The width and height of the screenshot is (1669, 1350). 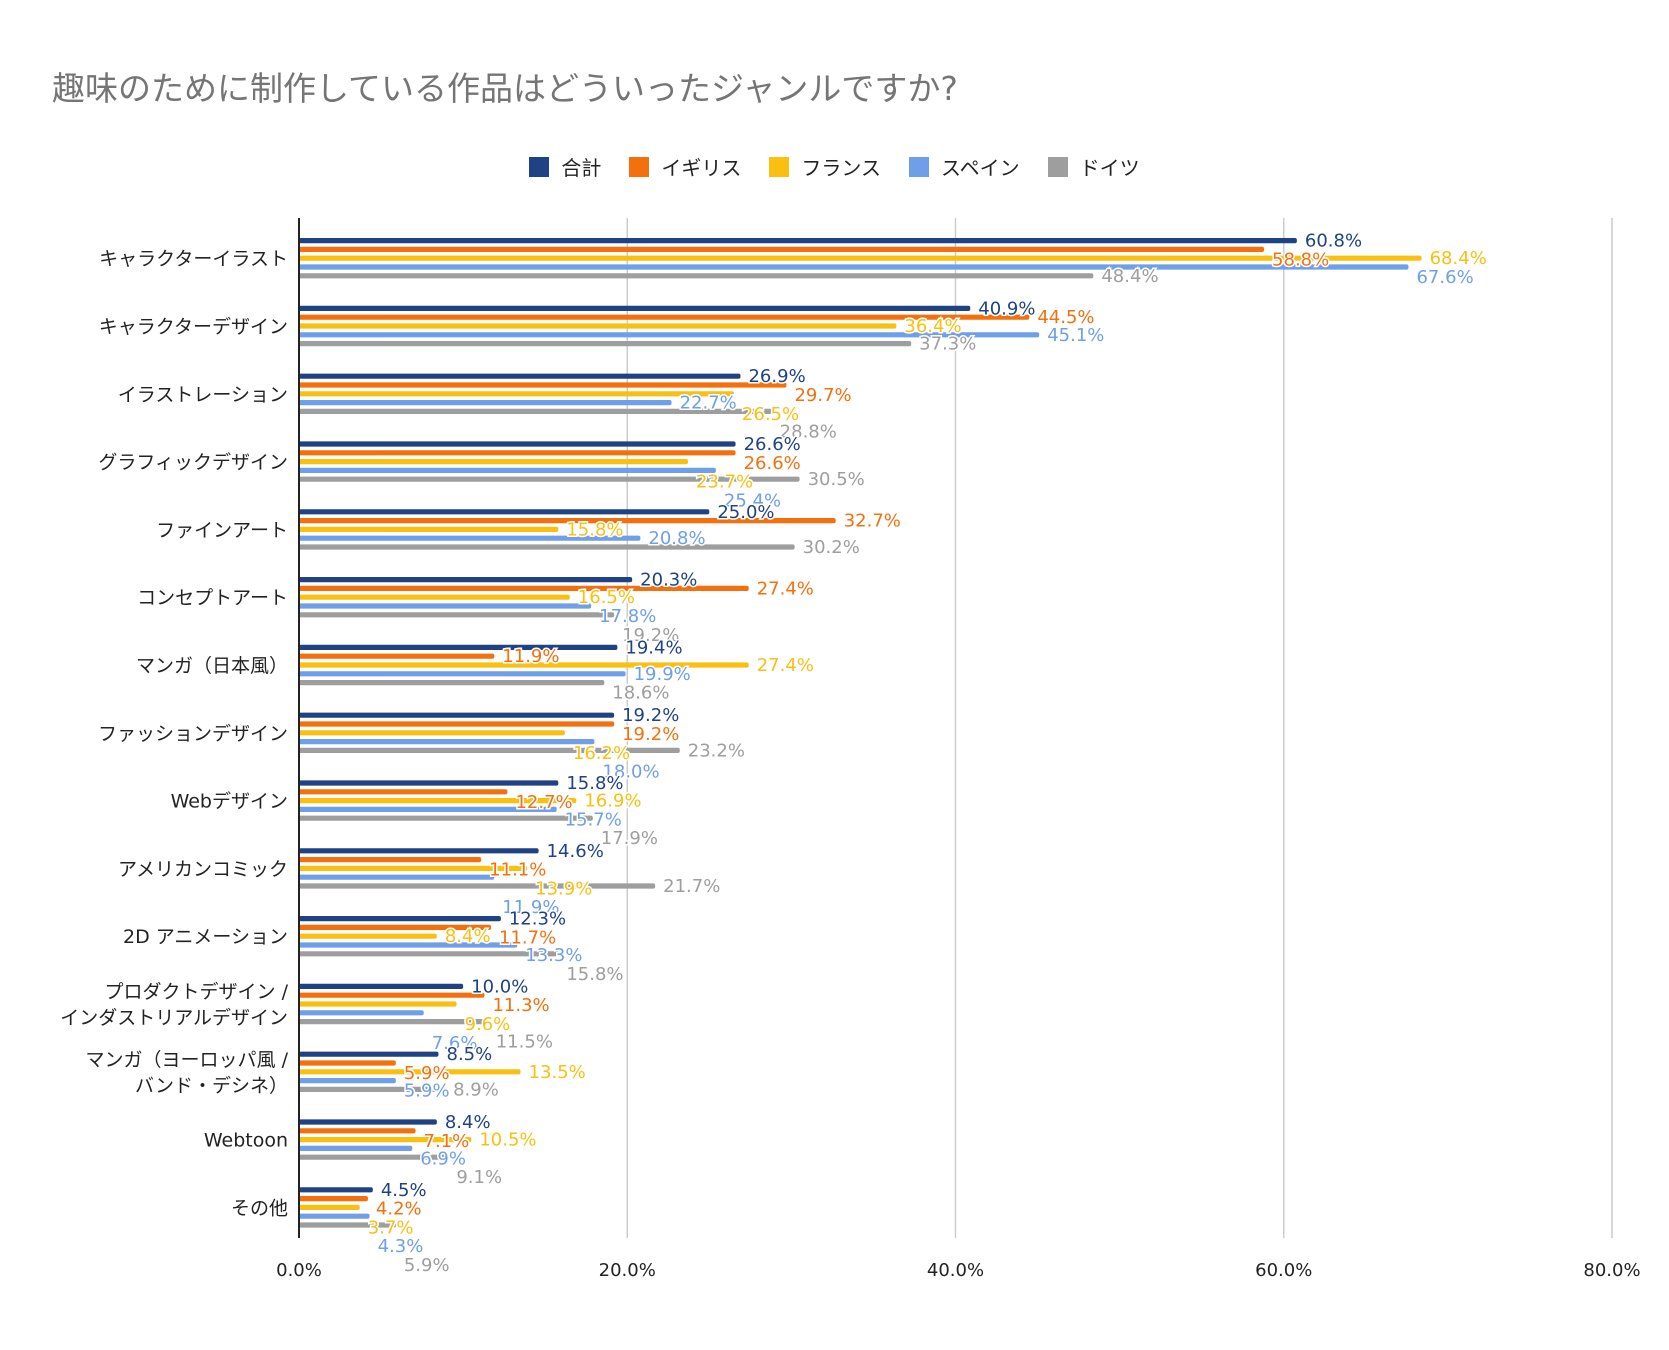 What do you see at coordinates (443, 1158) in the screenshot?
I see `data-label: 6.9%` at bounding box center [443, 1158].